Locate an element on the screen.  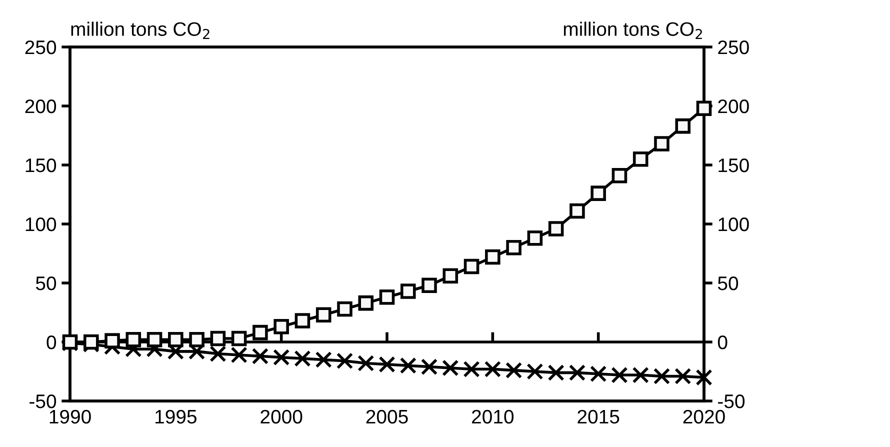
y-tick-label: 100 is located at coordinates (41, 224).